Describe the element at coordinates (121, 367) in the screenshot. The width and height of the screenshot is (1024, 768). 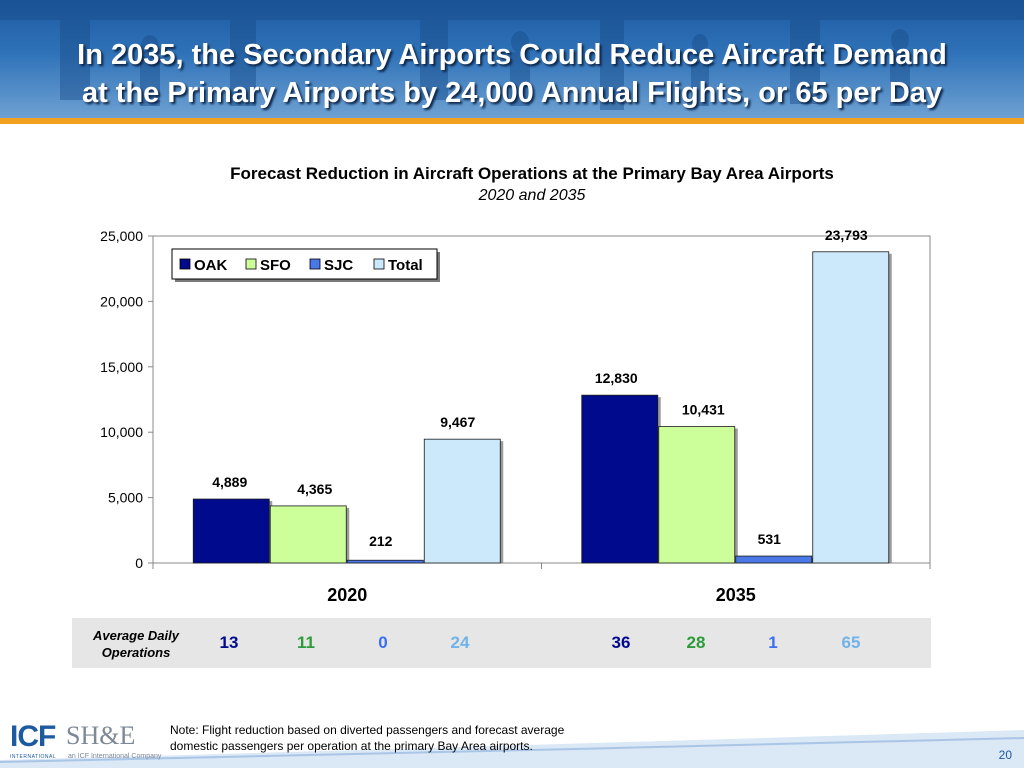
I see `y-tick-label: 15,000` at that location.